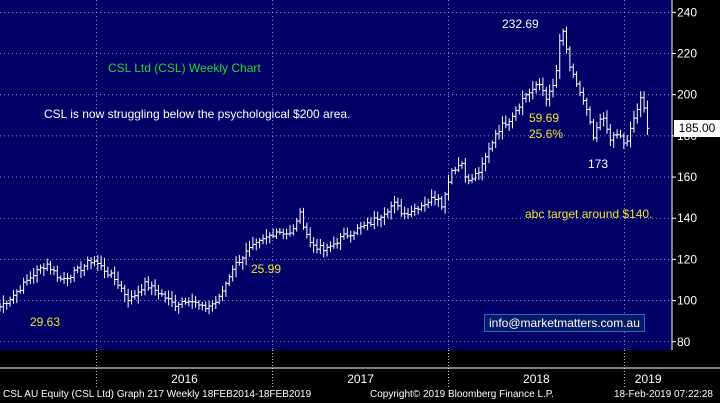 The width and height of the screenshot is (720, 403). What do you see at coordinates (544, 118) in the screenshot?
I see `drop-amount-label: 59.69` at bounding box center [544, 118].